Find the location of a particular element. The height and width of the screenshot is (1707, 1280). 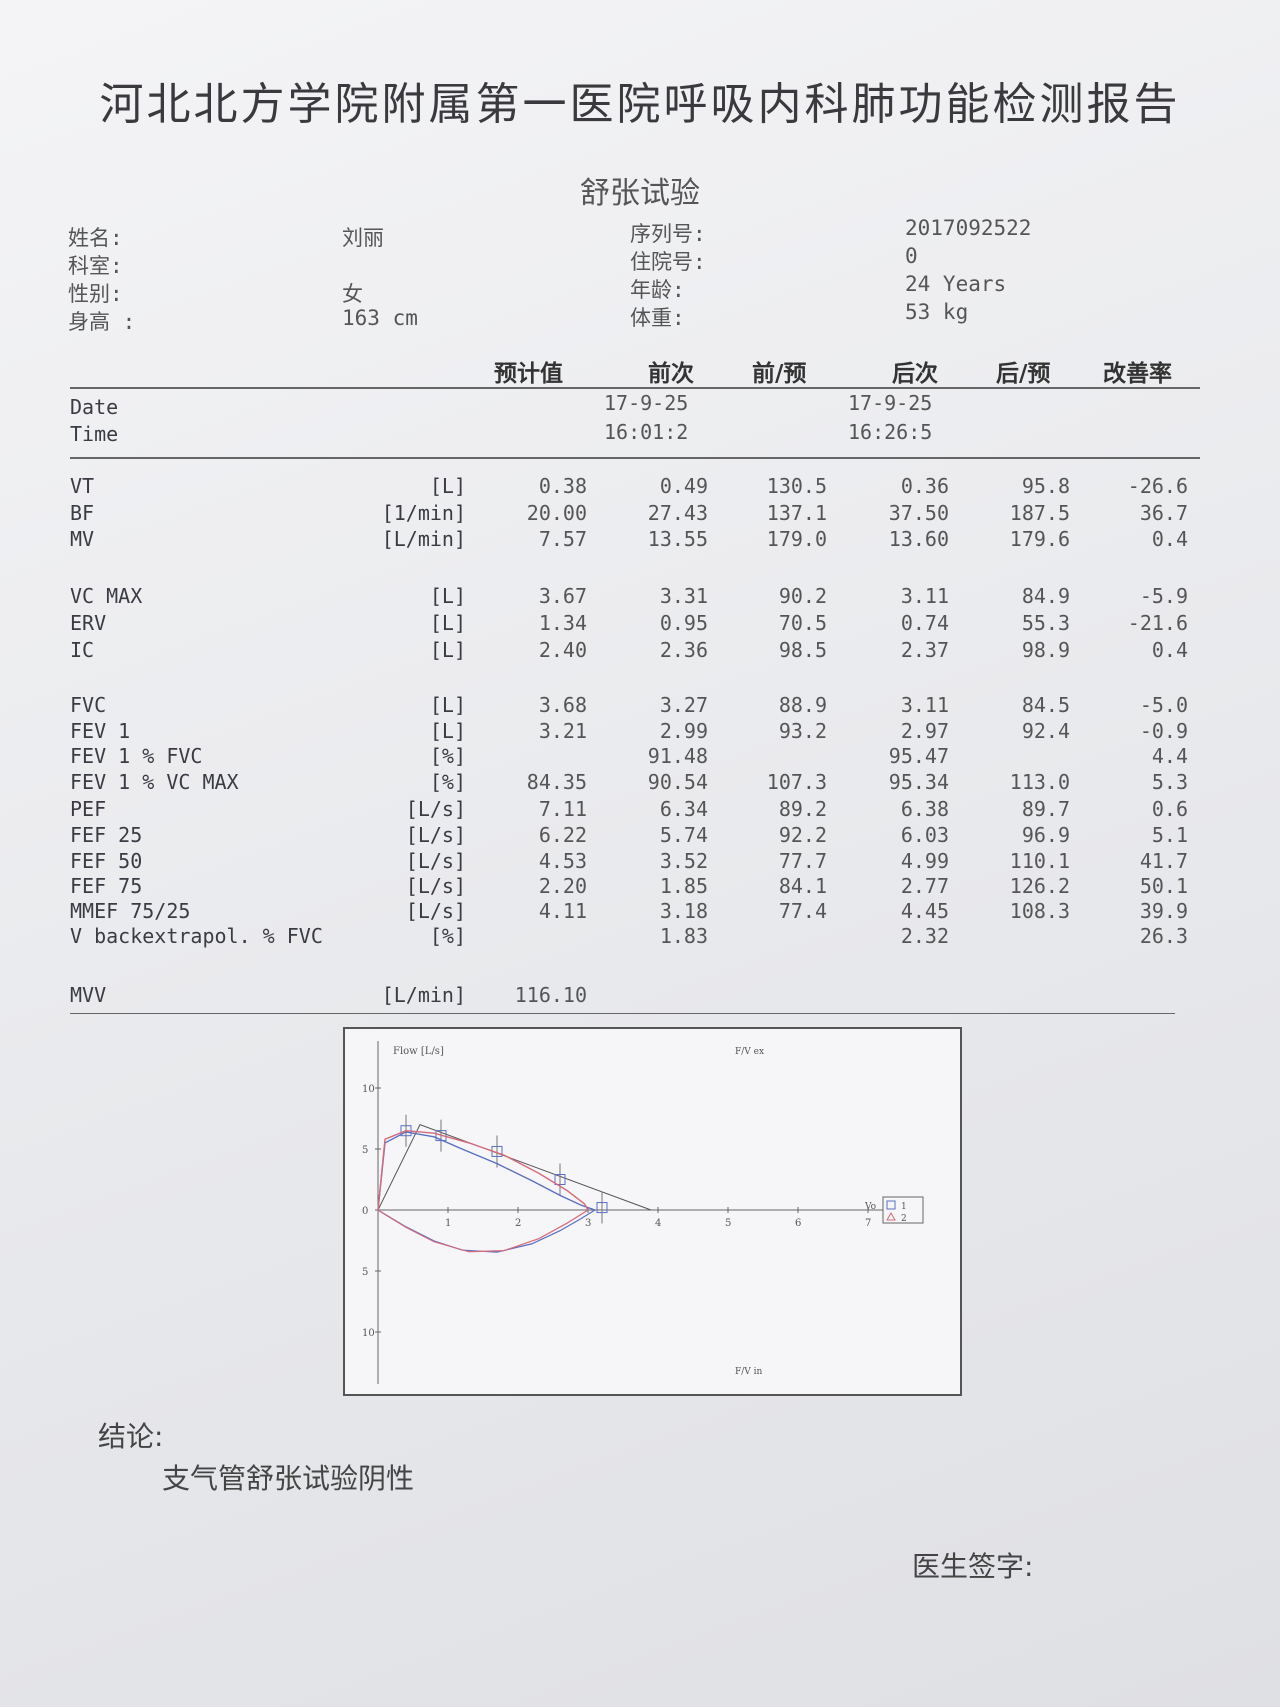

cell-pre-pct: 70.5 is located at coordinates (802, 623).